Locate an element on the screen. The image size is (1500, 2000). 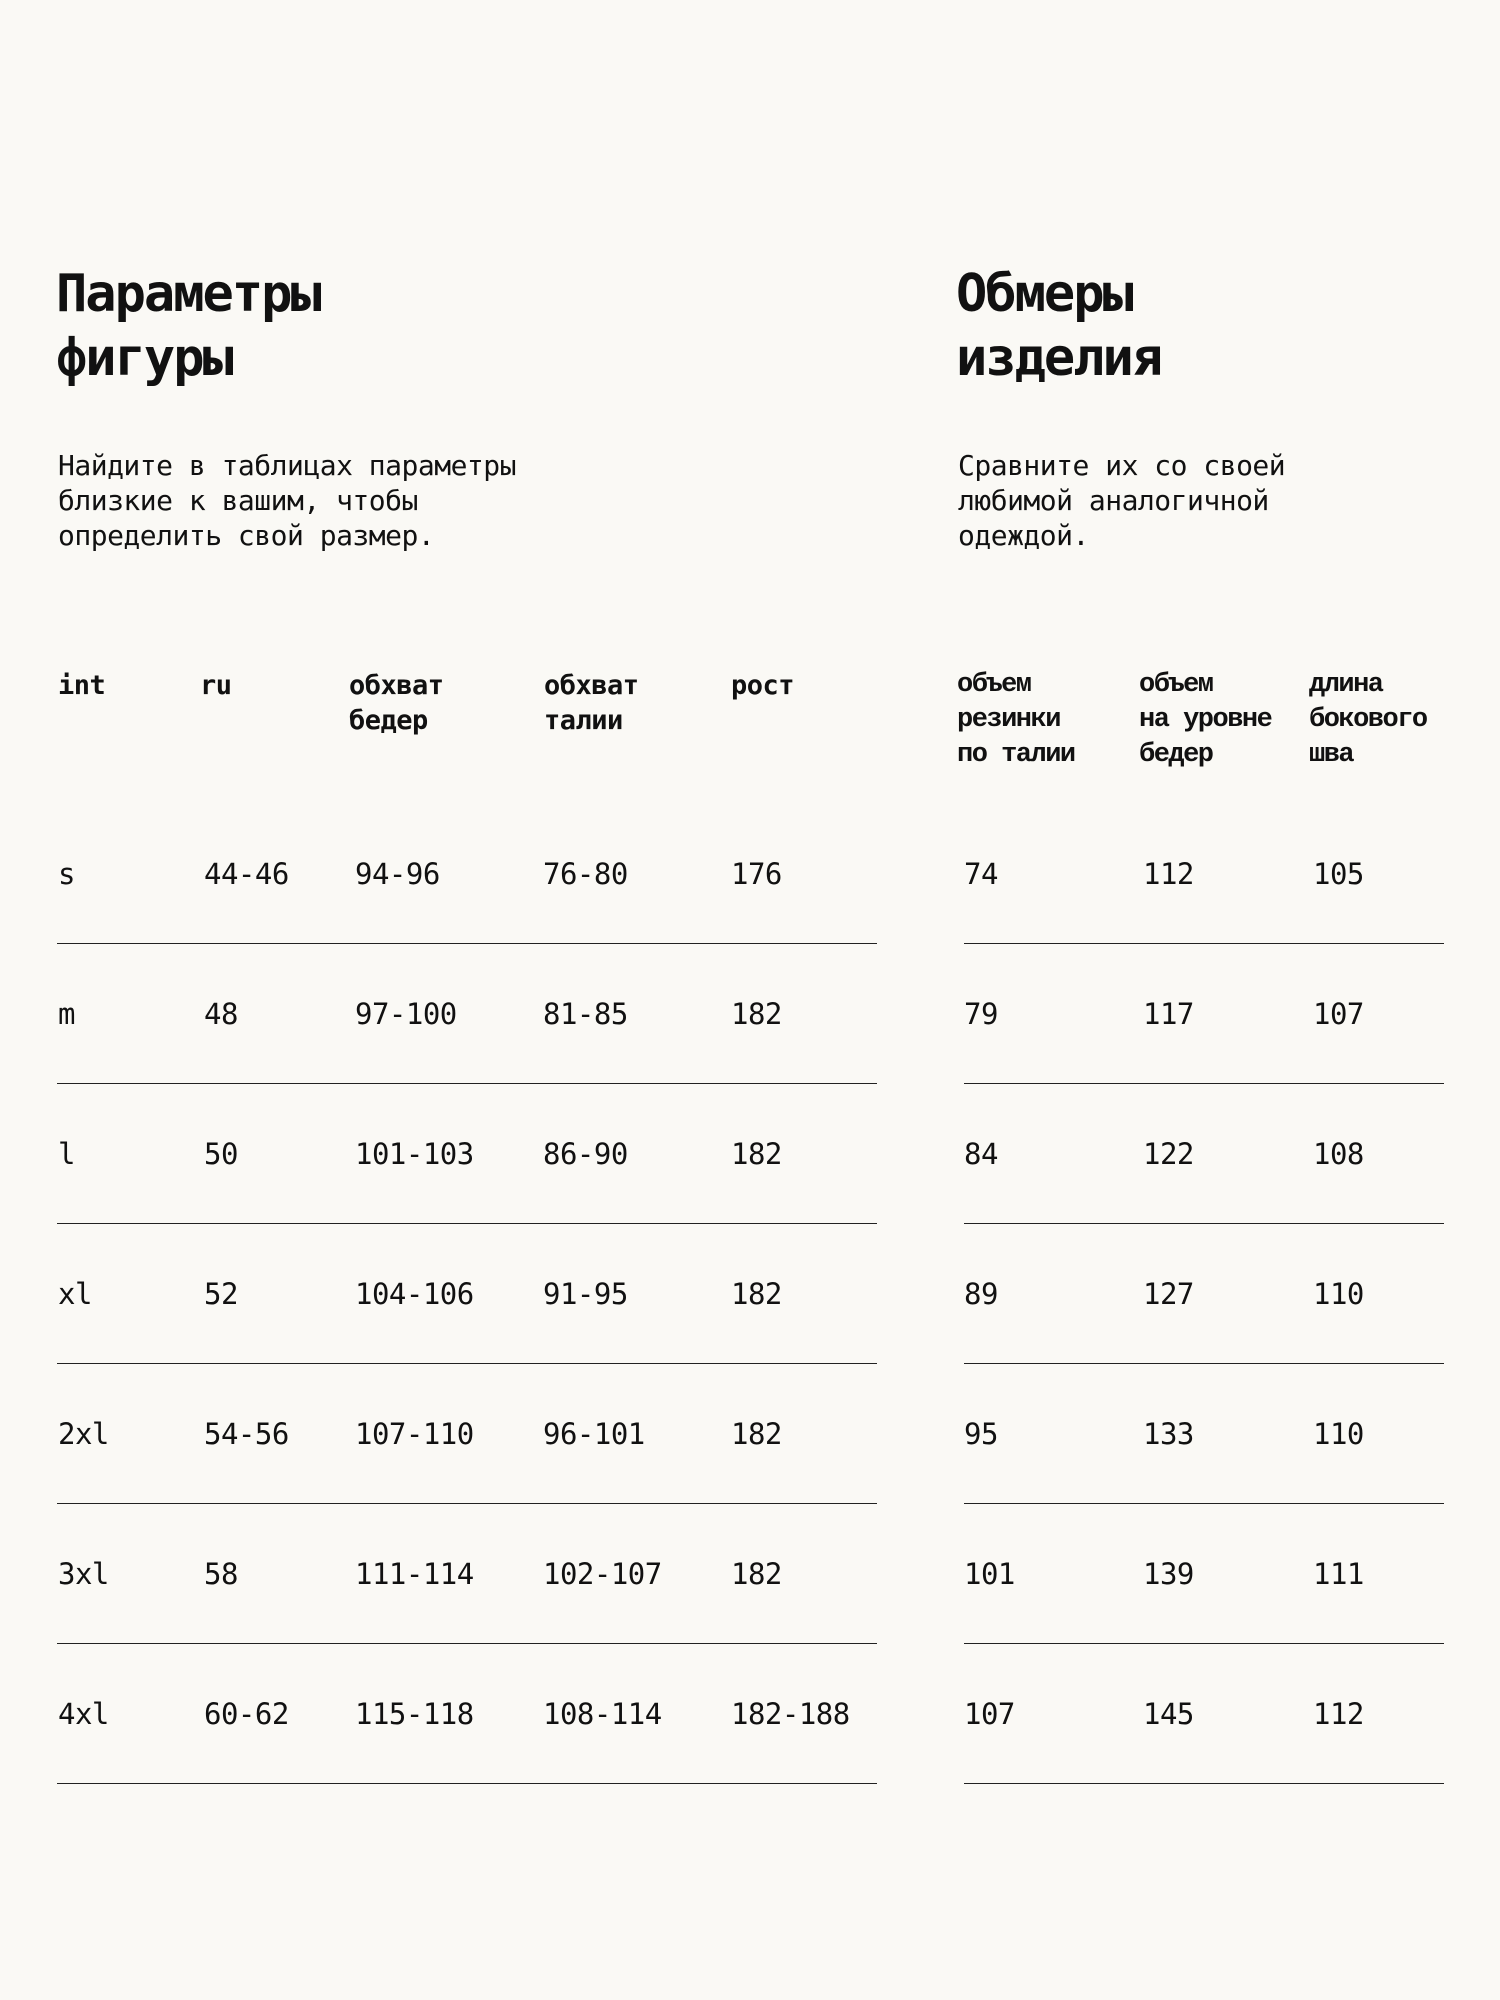
header-hip-volume: объем на уровне бедер is located at coordinates (1206, 720).